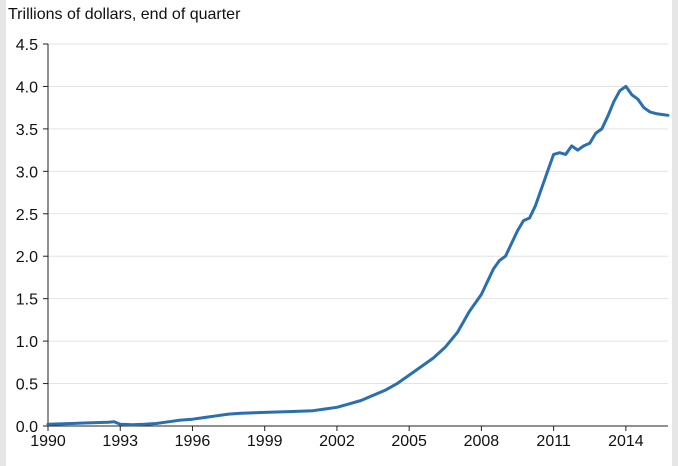 Image resolution: width=678 pixels, height=466 pixels. I want to click on y-tick-label: 3.5, so click(27, 130).